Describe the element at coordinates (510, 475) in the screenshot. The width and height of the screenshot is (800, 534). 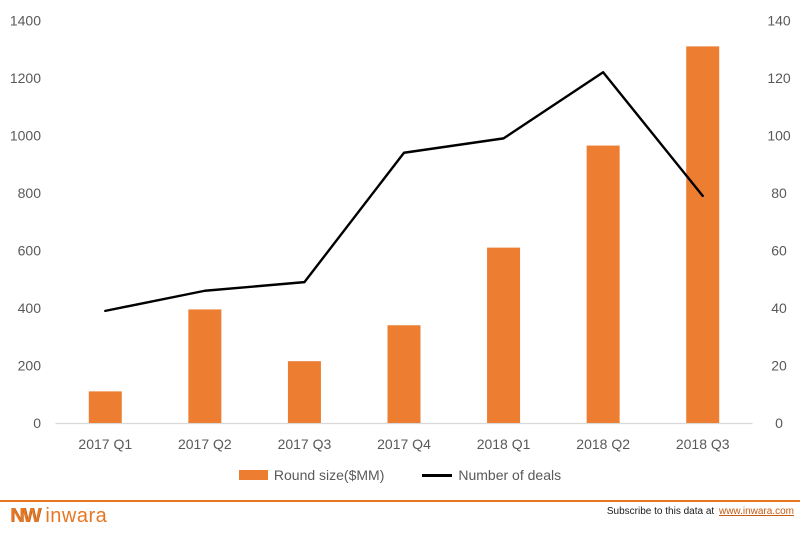
I see `legend-label-deals: Number of deals` at that location.